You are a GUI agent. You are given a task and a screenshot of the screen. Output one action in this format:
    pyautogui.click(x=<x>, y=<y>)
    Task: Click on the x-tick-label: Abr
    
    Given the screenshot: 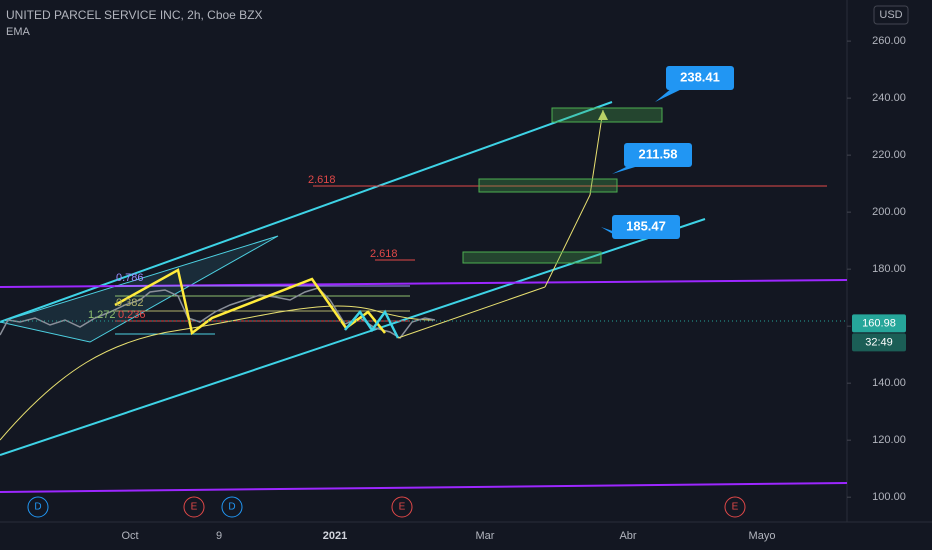 What is the action you would take?
    pyautogui.click(x=627, y=536)
    